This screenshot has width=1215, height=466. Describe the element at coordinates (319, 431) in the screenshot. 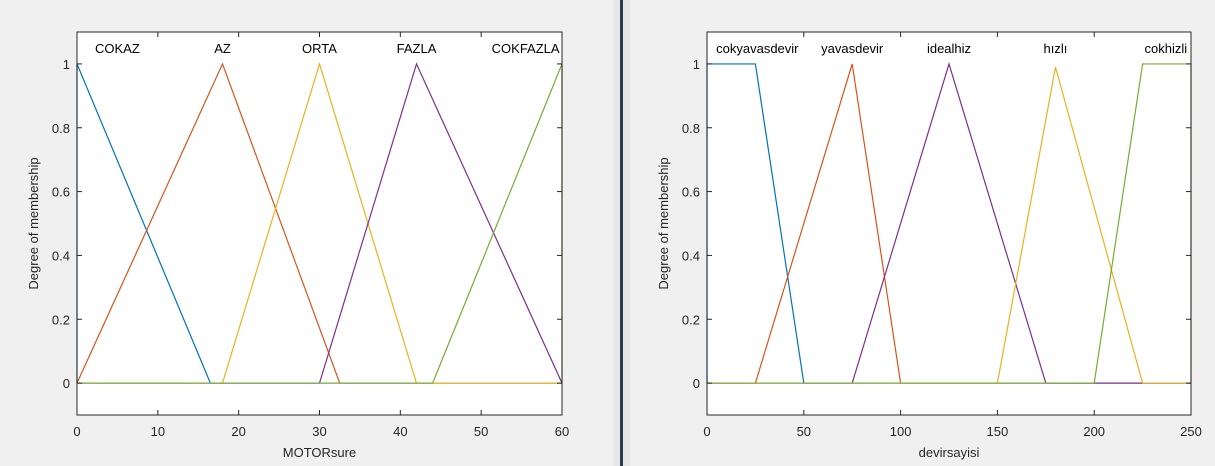

I see `x-tick-label: 30` at that location.